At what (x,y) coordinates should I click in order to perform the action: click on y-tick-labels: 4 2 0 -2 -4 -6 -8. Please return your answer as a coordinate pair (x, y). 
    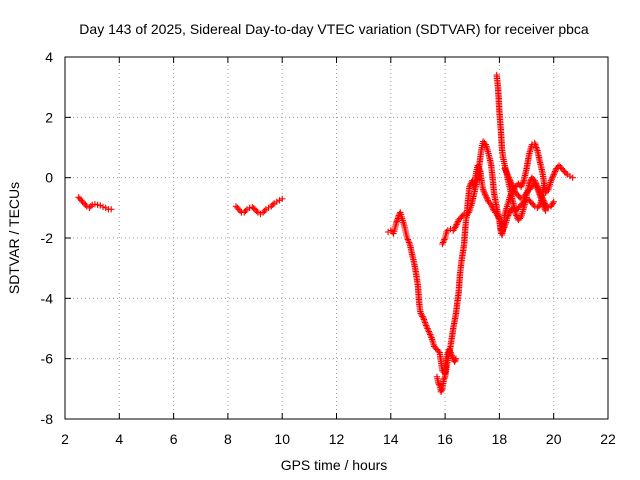
    Looking at the image, I should click on (47, 238).